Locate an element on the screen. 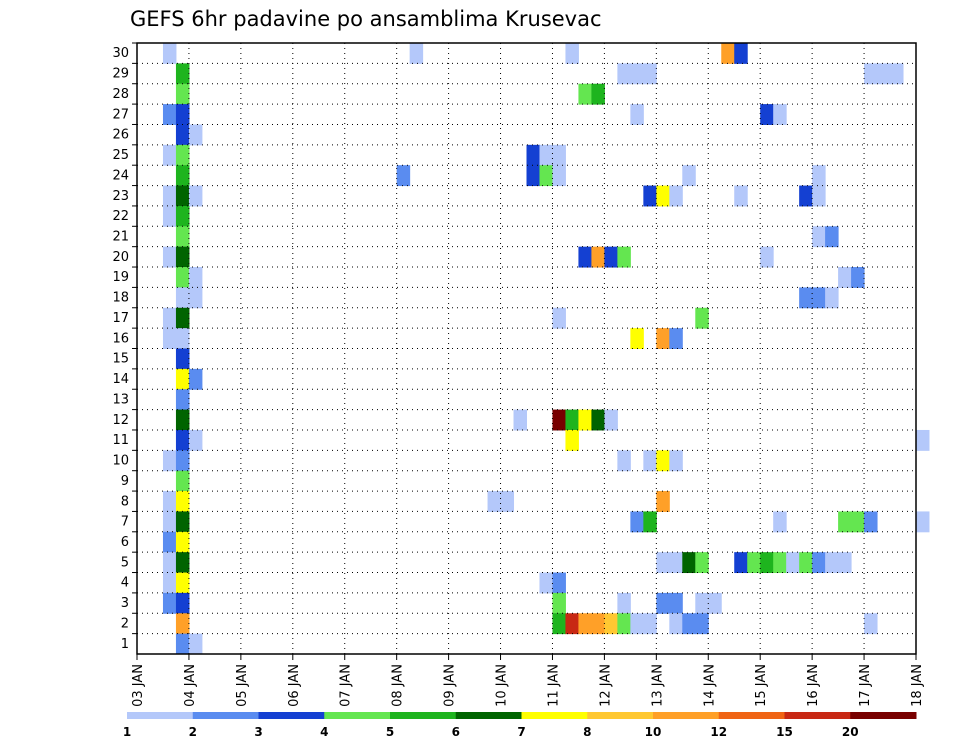 The width and height of the screenshot is (960, 742). x-tick-label: 04 JAN is located at coordinates (190, 685).